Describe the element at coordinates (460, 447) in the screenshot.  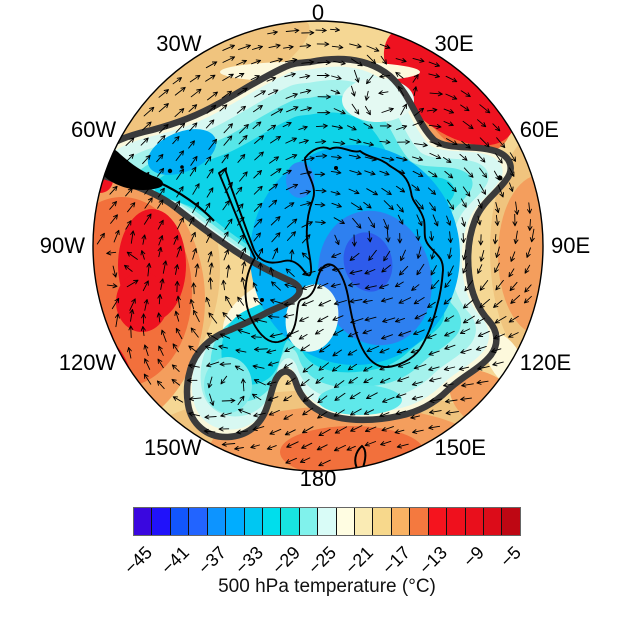
I see `longitude-label-150E: 150E` at that location.